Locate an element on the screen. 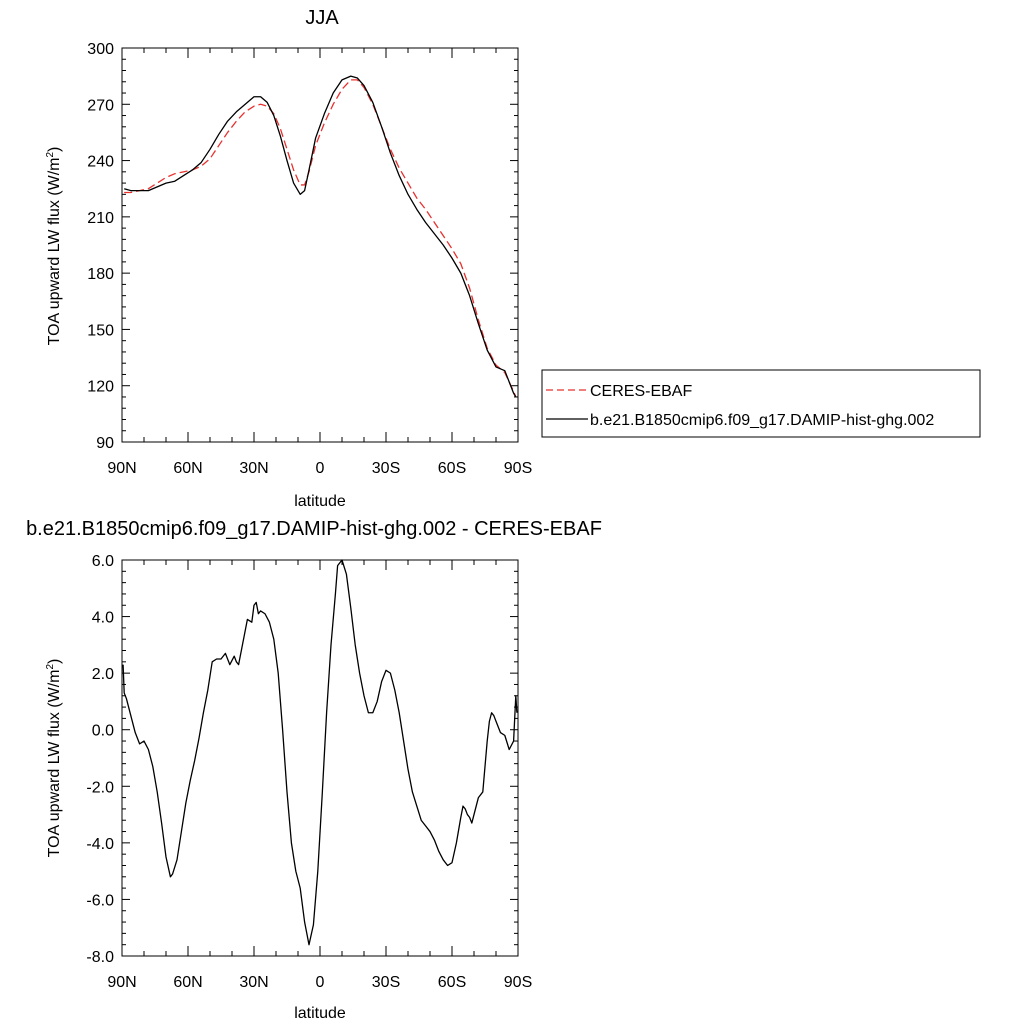  y-tick-label: 210 is located at coordinates (100, 218).